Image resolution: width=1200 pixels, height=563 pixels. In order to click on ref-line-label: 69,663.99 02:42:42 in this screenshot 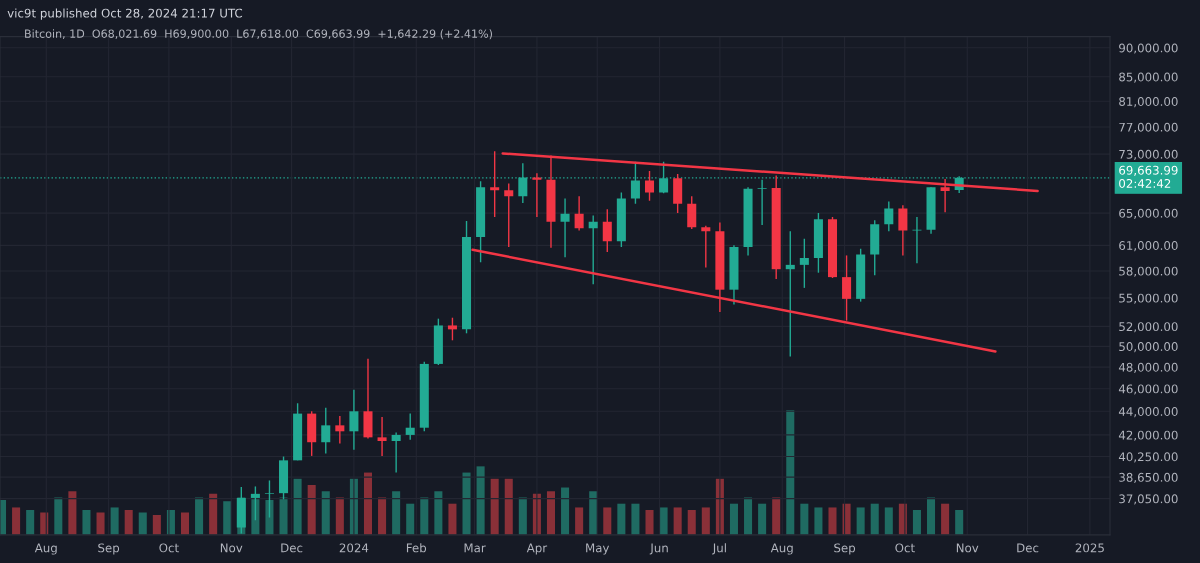, I will do `click(1148, 176)`.